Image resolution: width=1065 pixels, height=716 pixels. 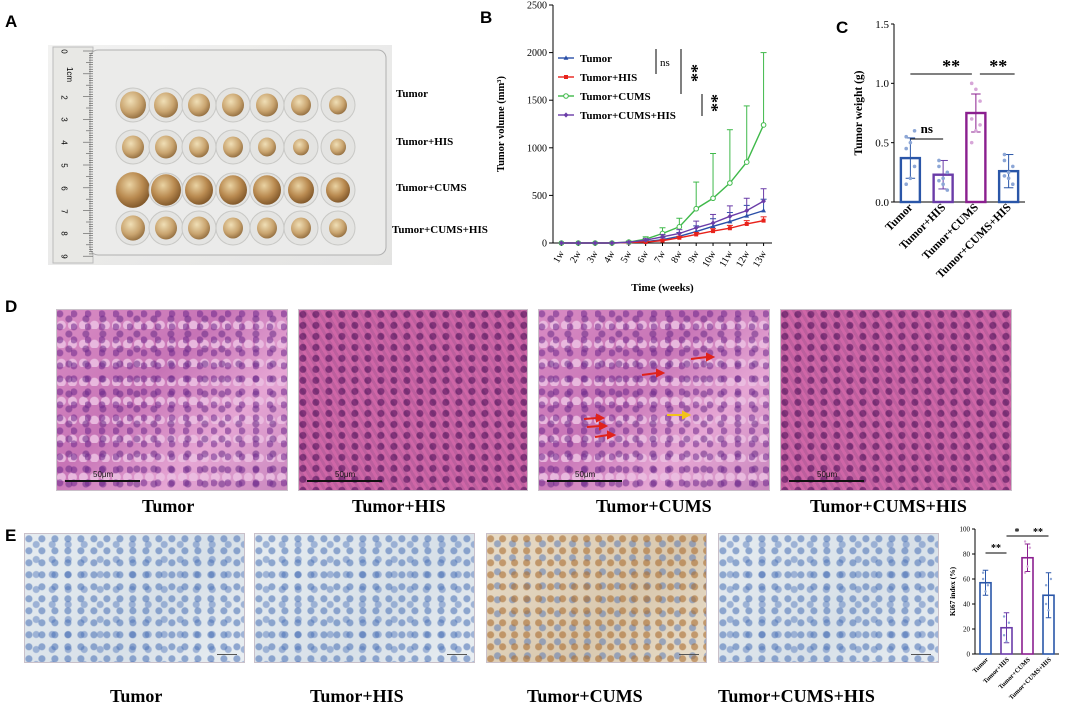 I want to click on ruler-number: 1cm, so click(x=70, y=74).